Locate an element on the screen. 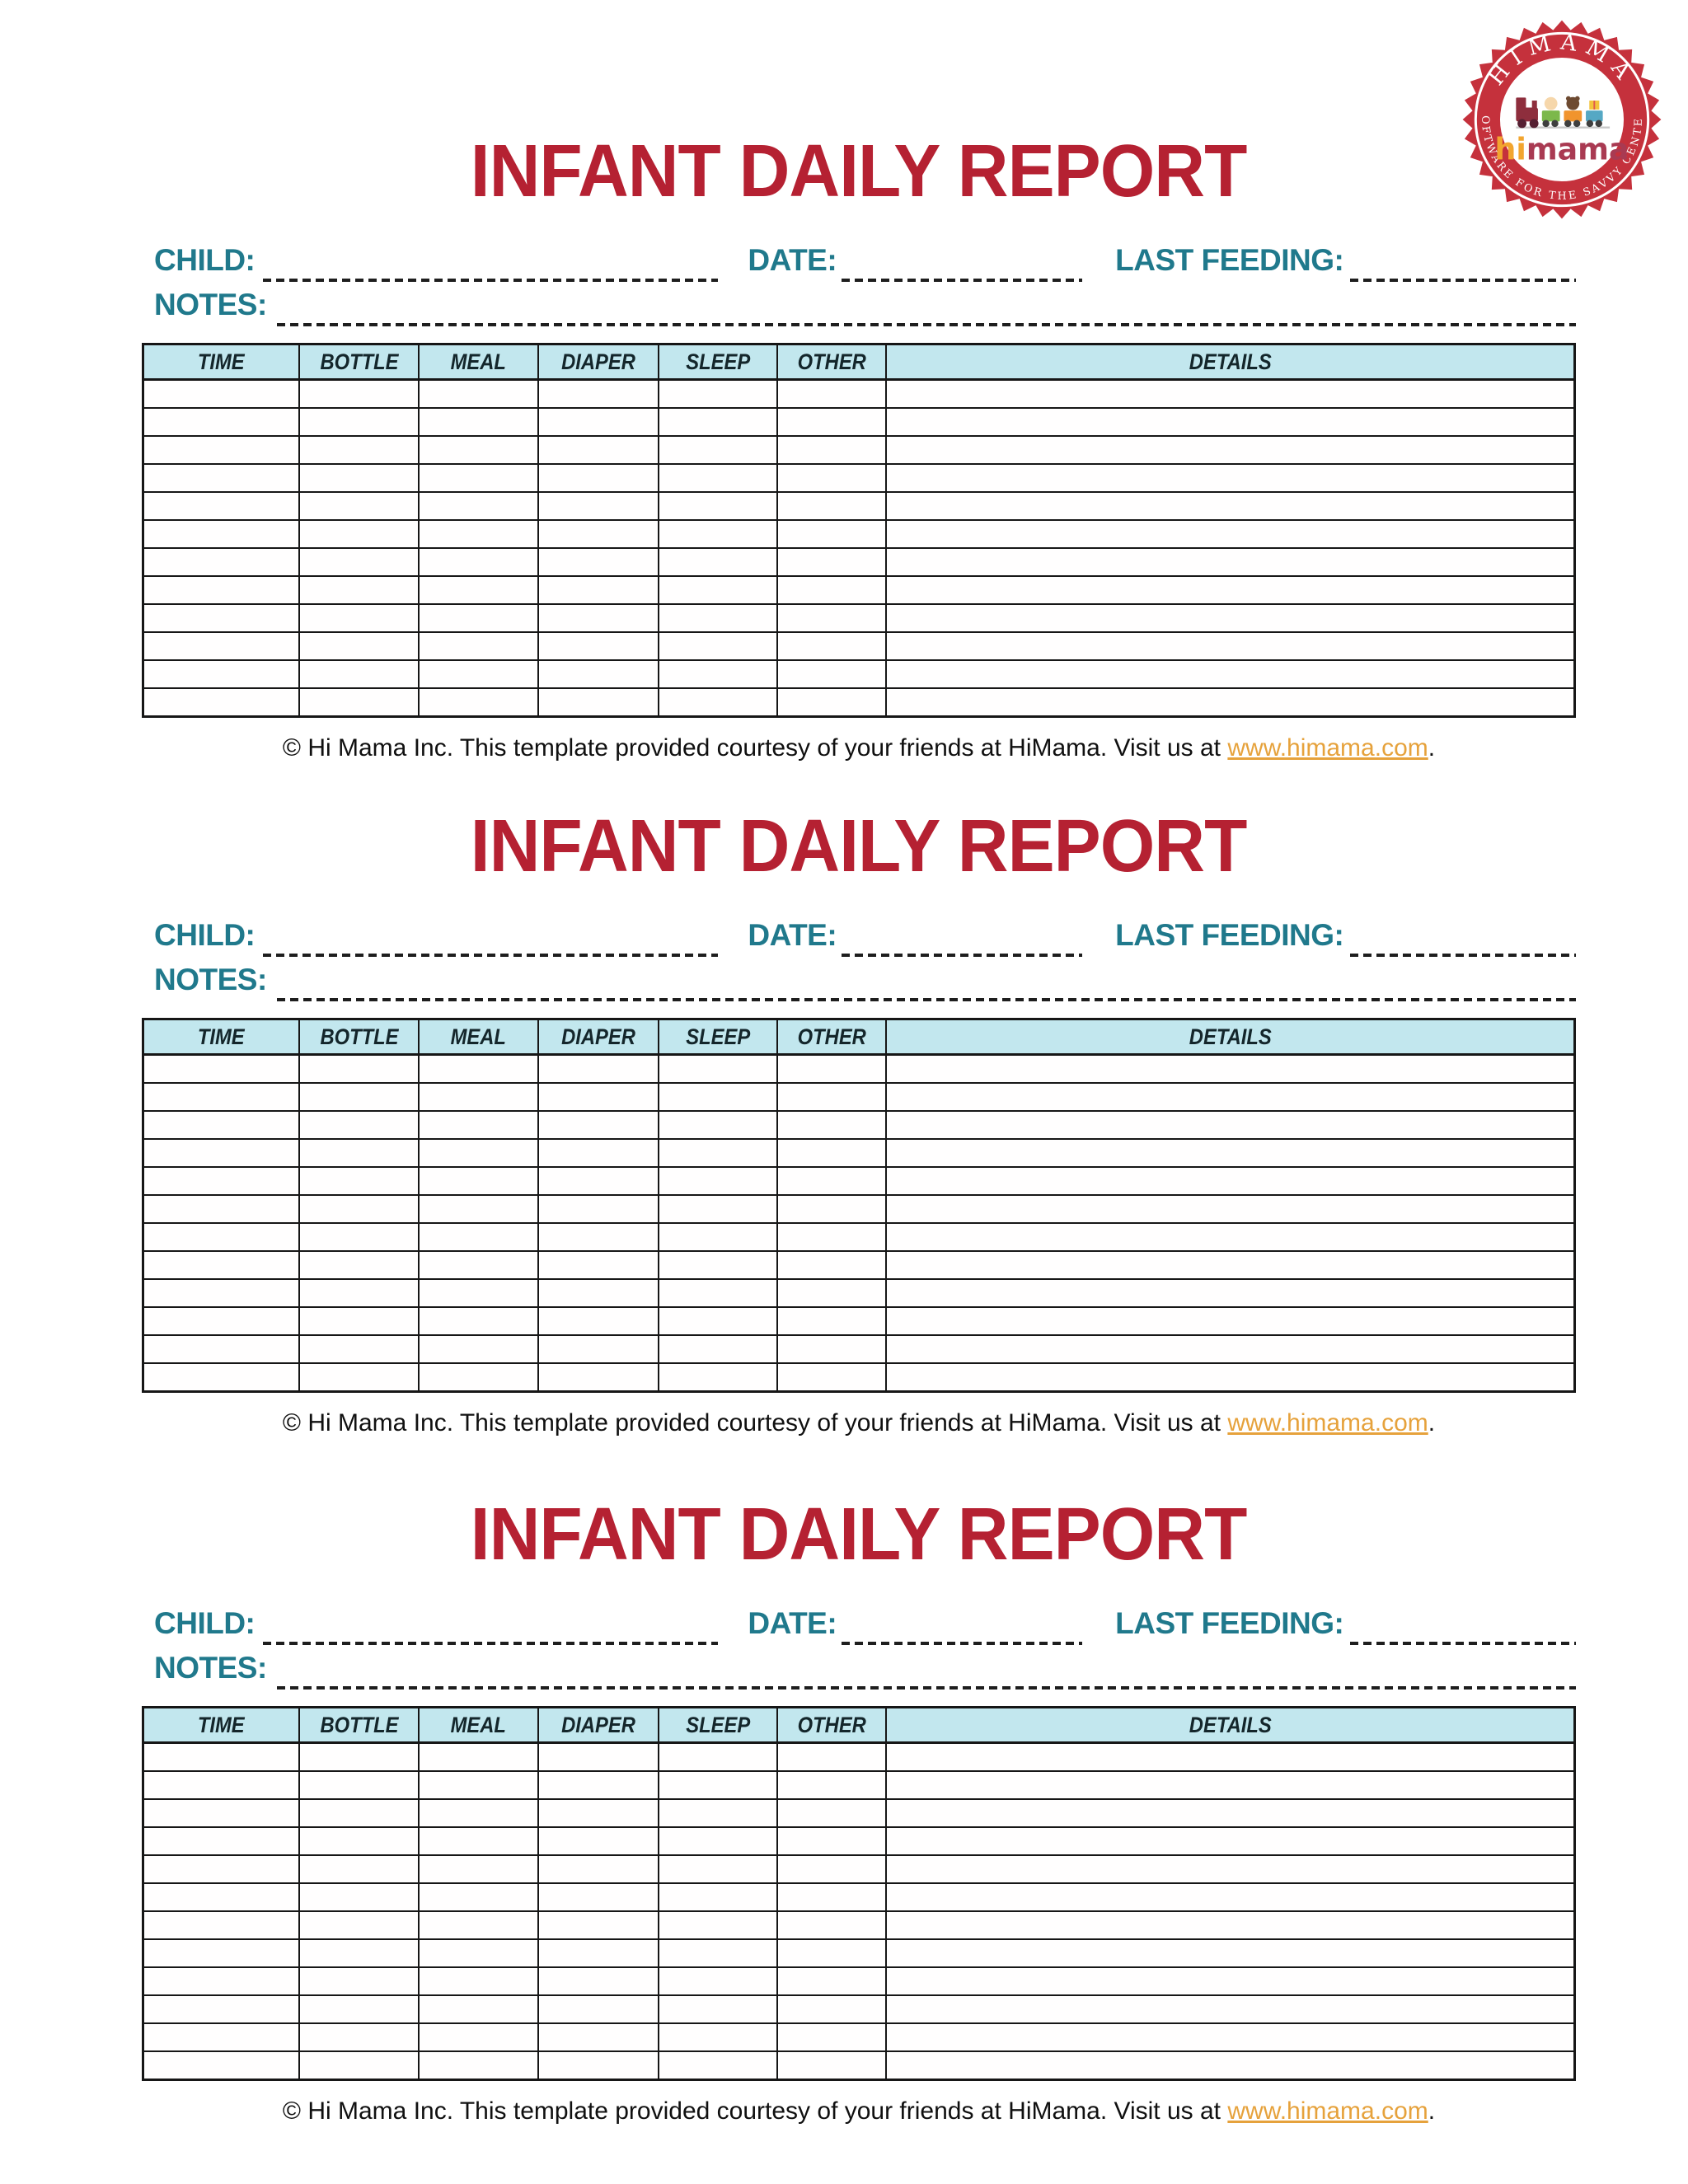 Image resolution: width=1688 pixels, height=2184 pixels. column-header-bottle: BOTTLE is located at coordinates (359, 1725).